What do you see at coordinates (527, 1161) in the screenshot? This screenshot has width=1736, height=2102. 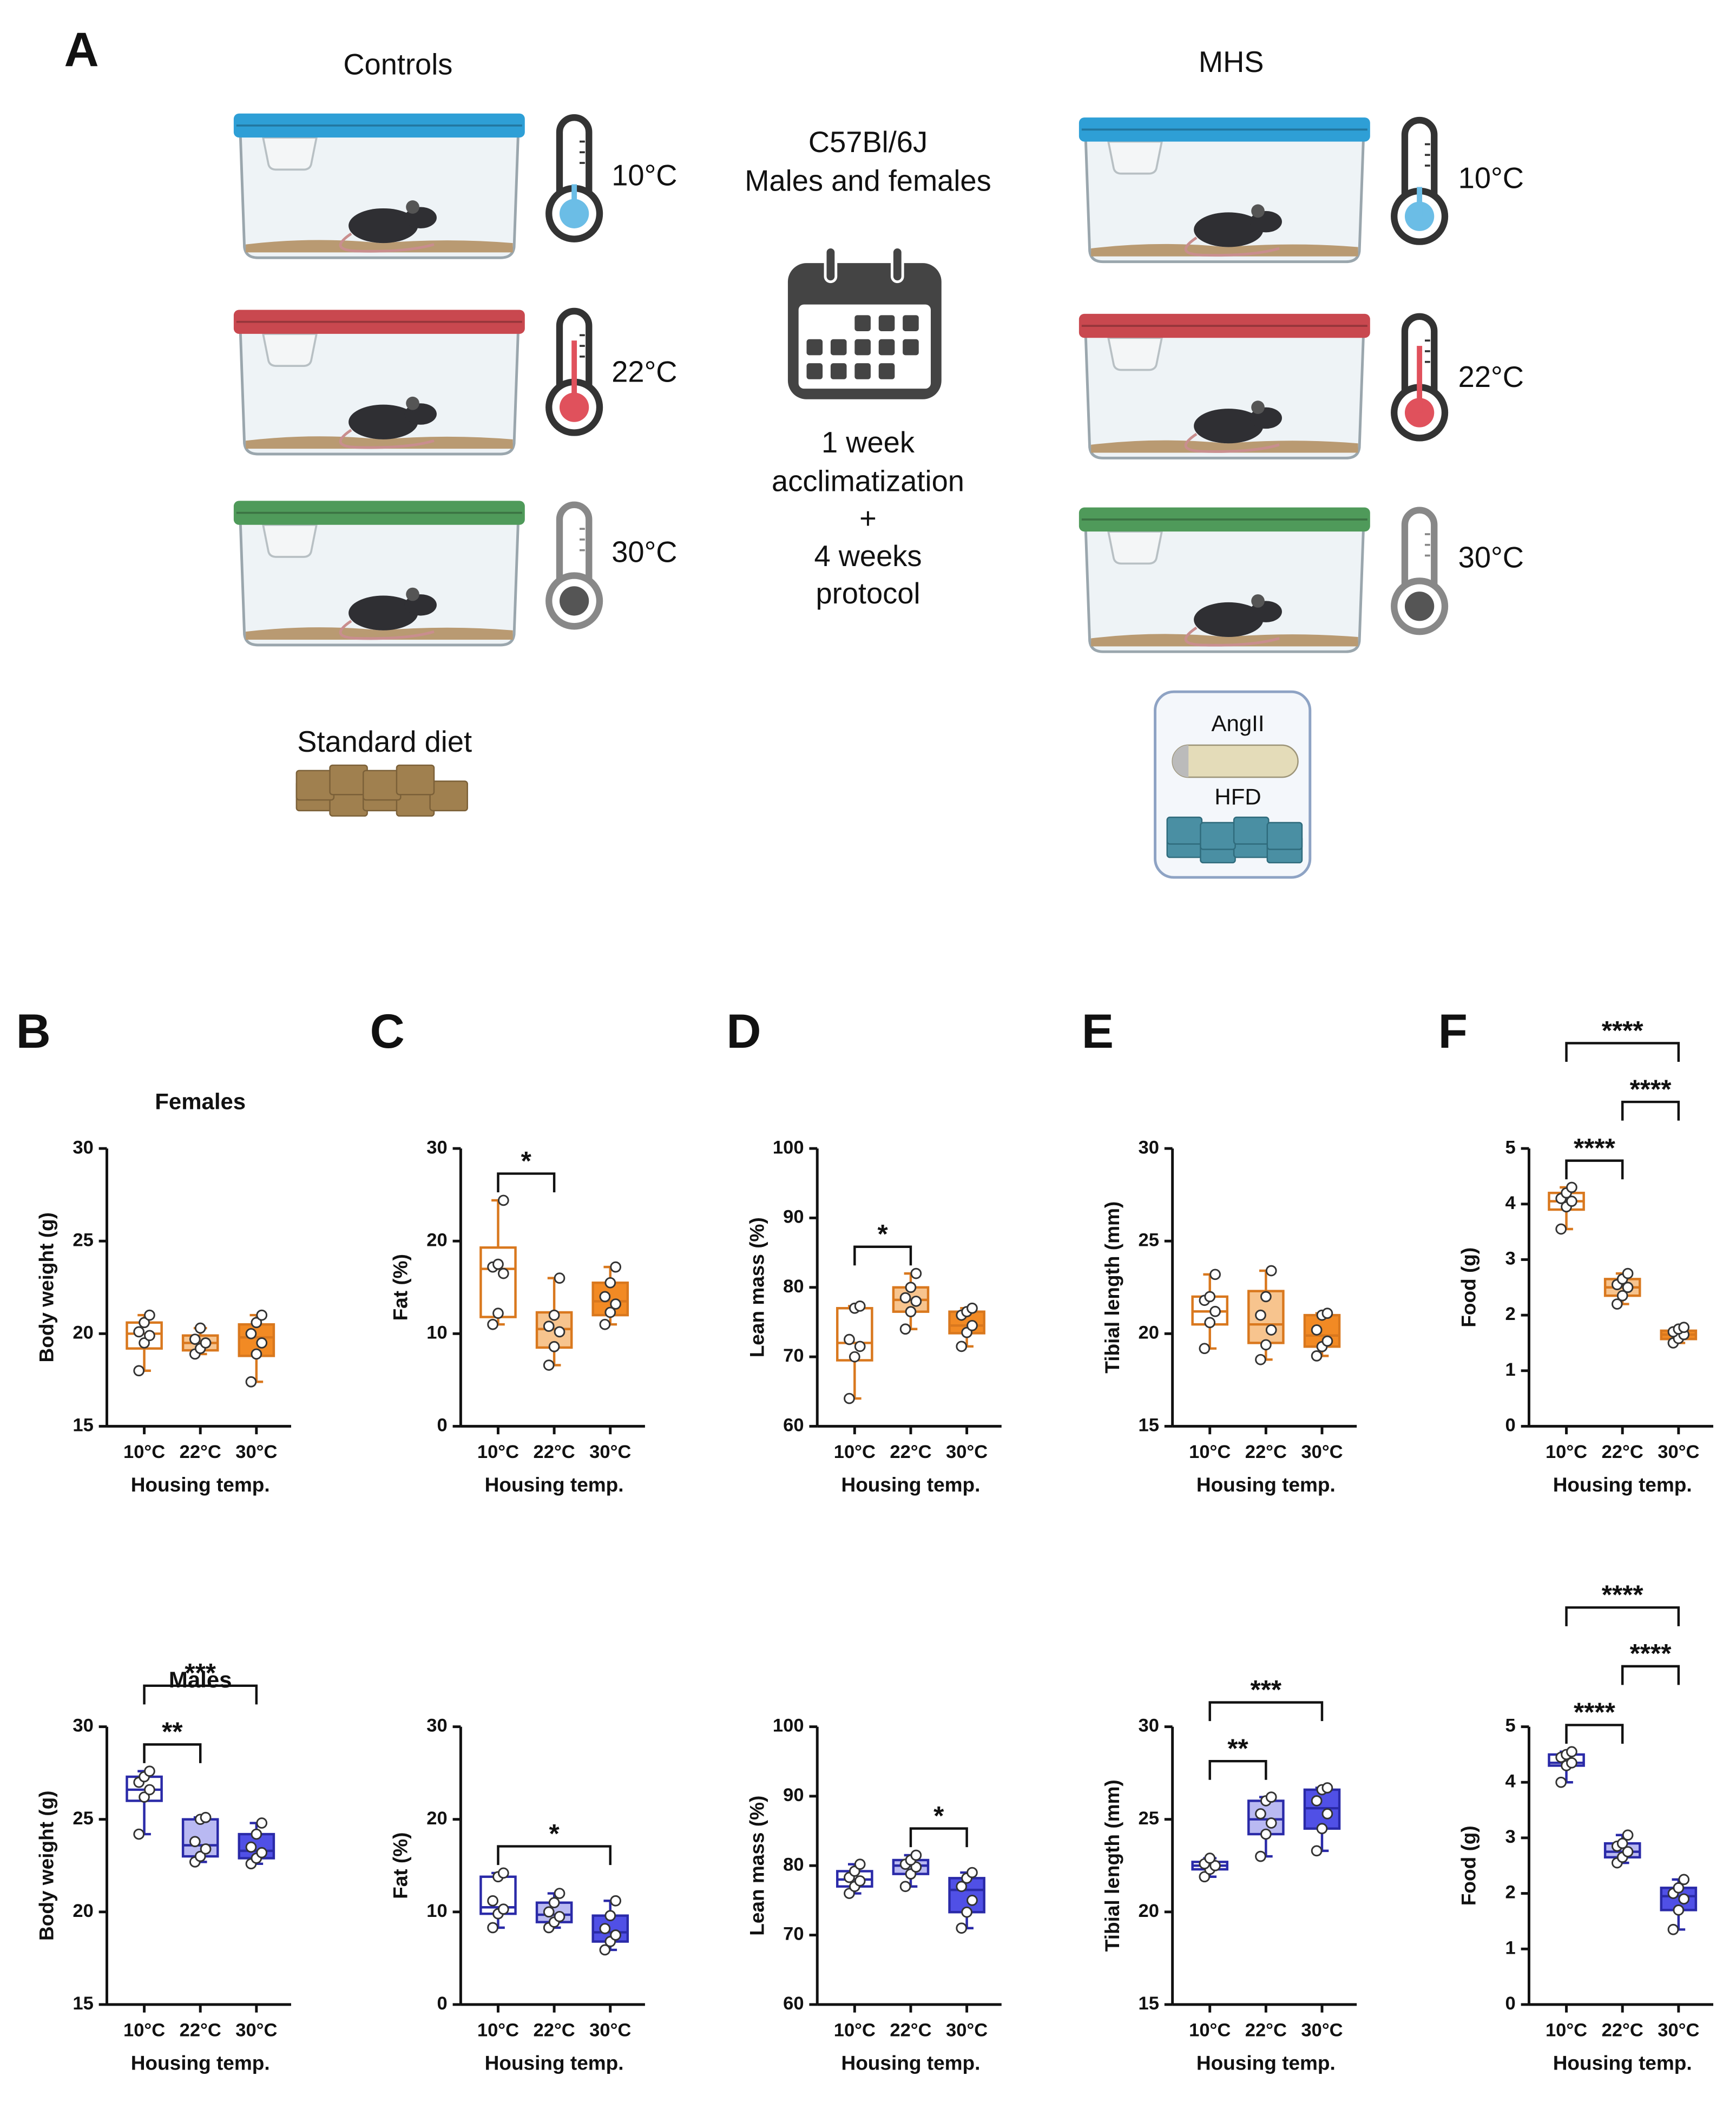 I see `significance: *` at bounding box center [527, 1161].